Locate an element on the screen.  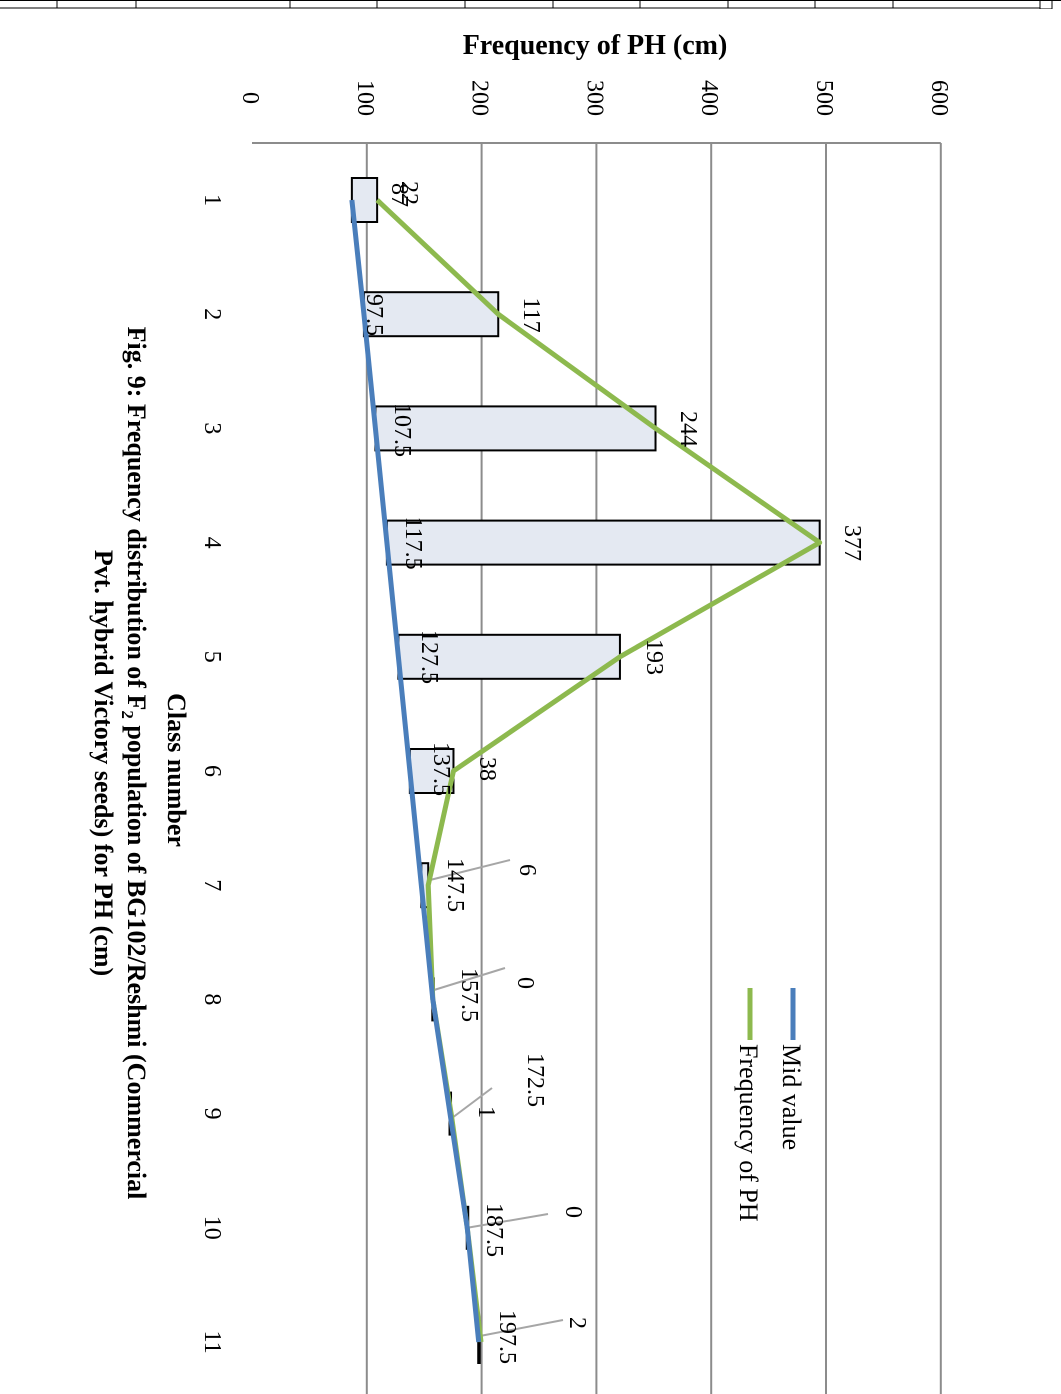
data-label-mid-value-7: 147.5 is located at coordinates (455, 885).